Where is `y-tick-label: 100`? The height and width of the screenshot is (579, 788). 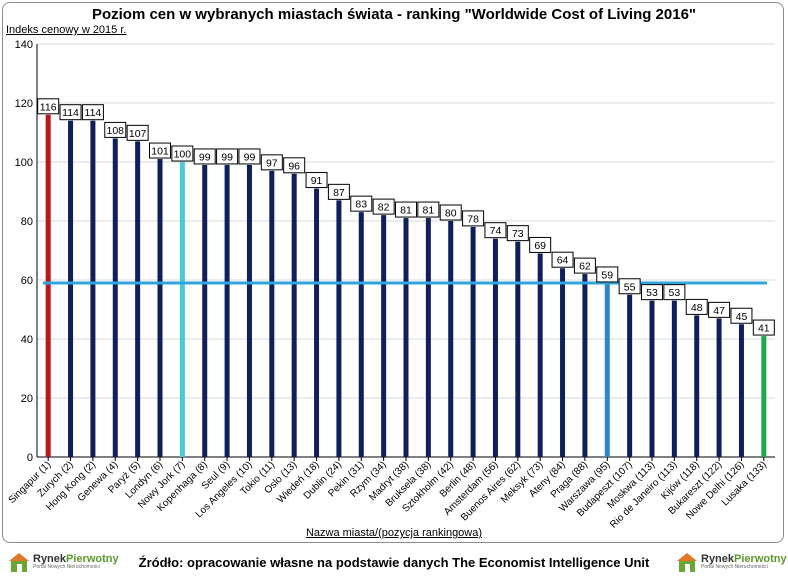
y-tick-label: 100 is located at coordinates (24, 163).